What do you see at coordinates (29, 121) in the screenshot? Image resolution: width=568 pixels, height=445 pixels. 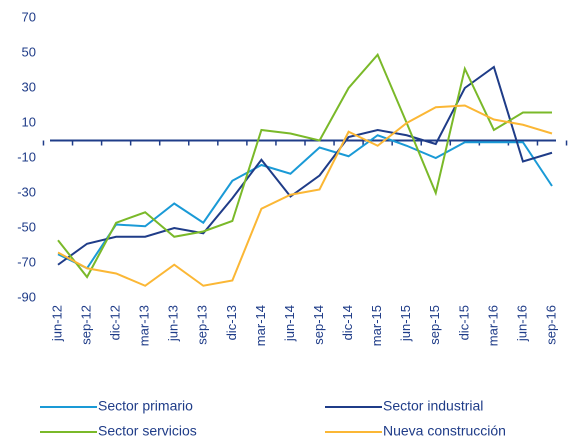 I see `y-tick-label: 10` at bounding box center [29, 121].